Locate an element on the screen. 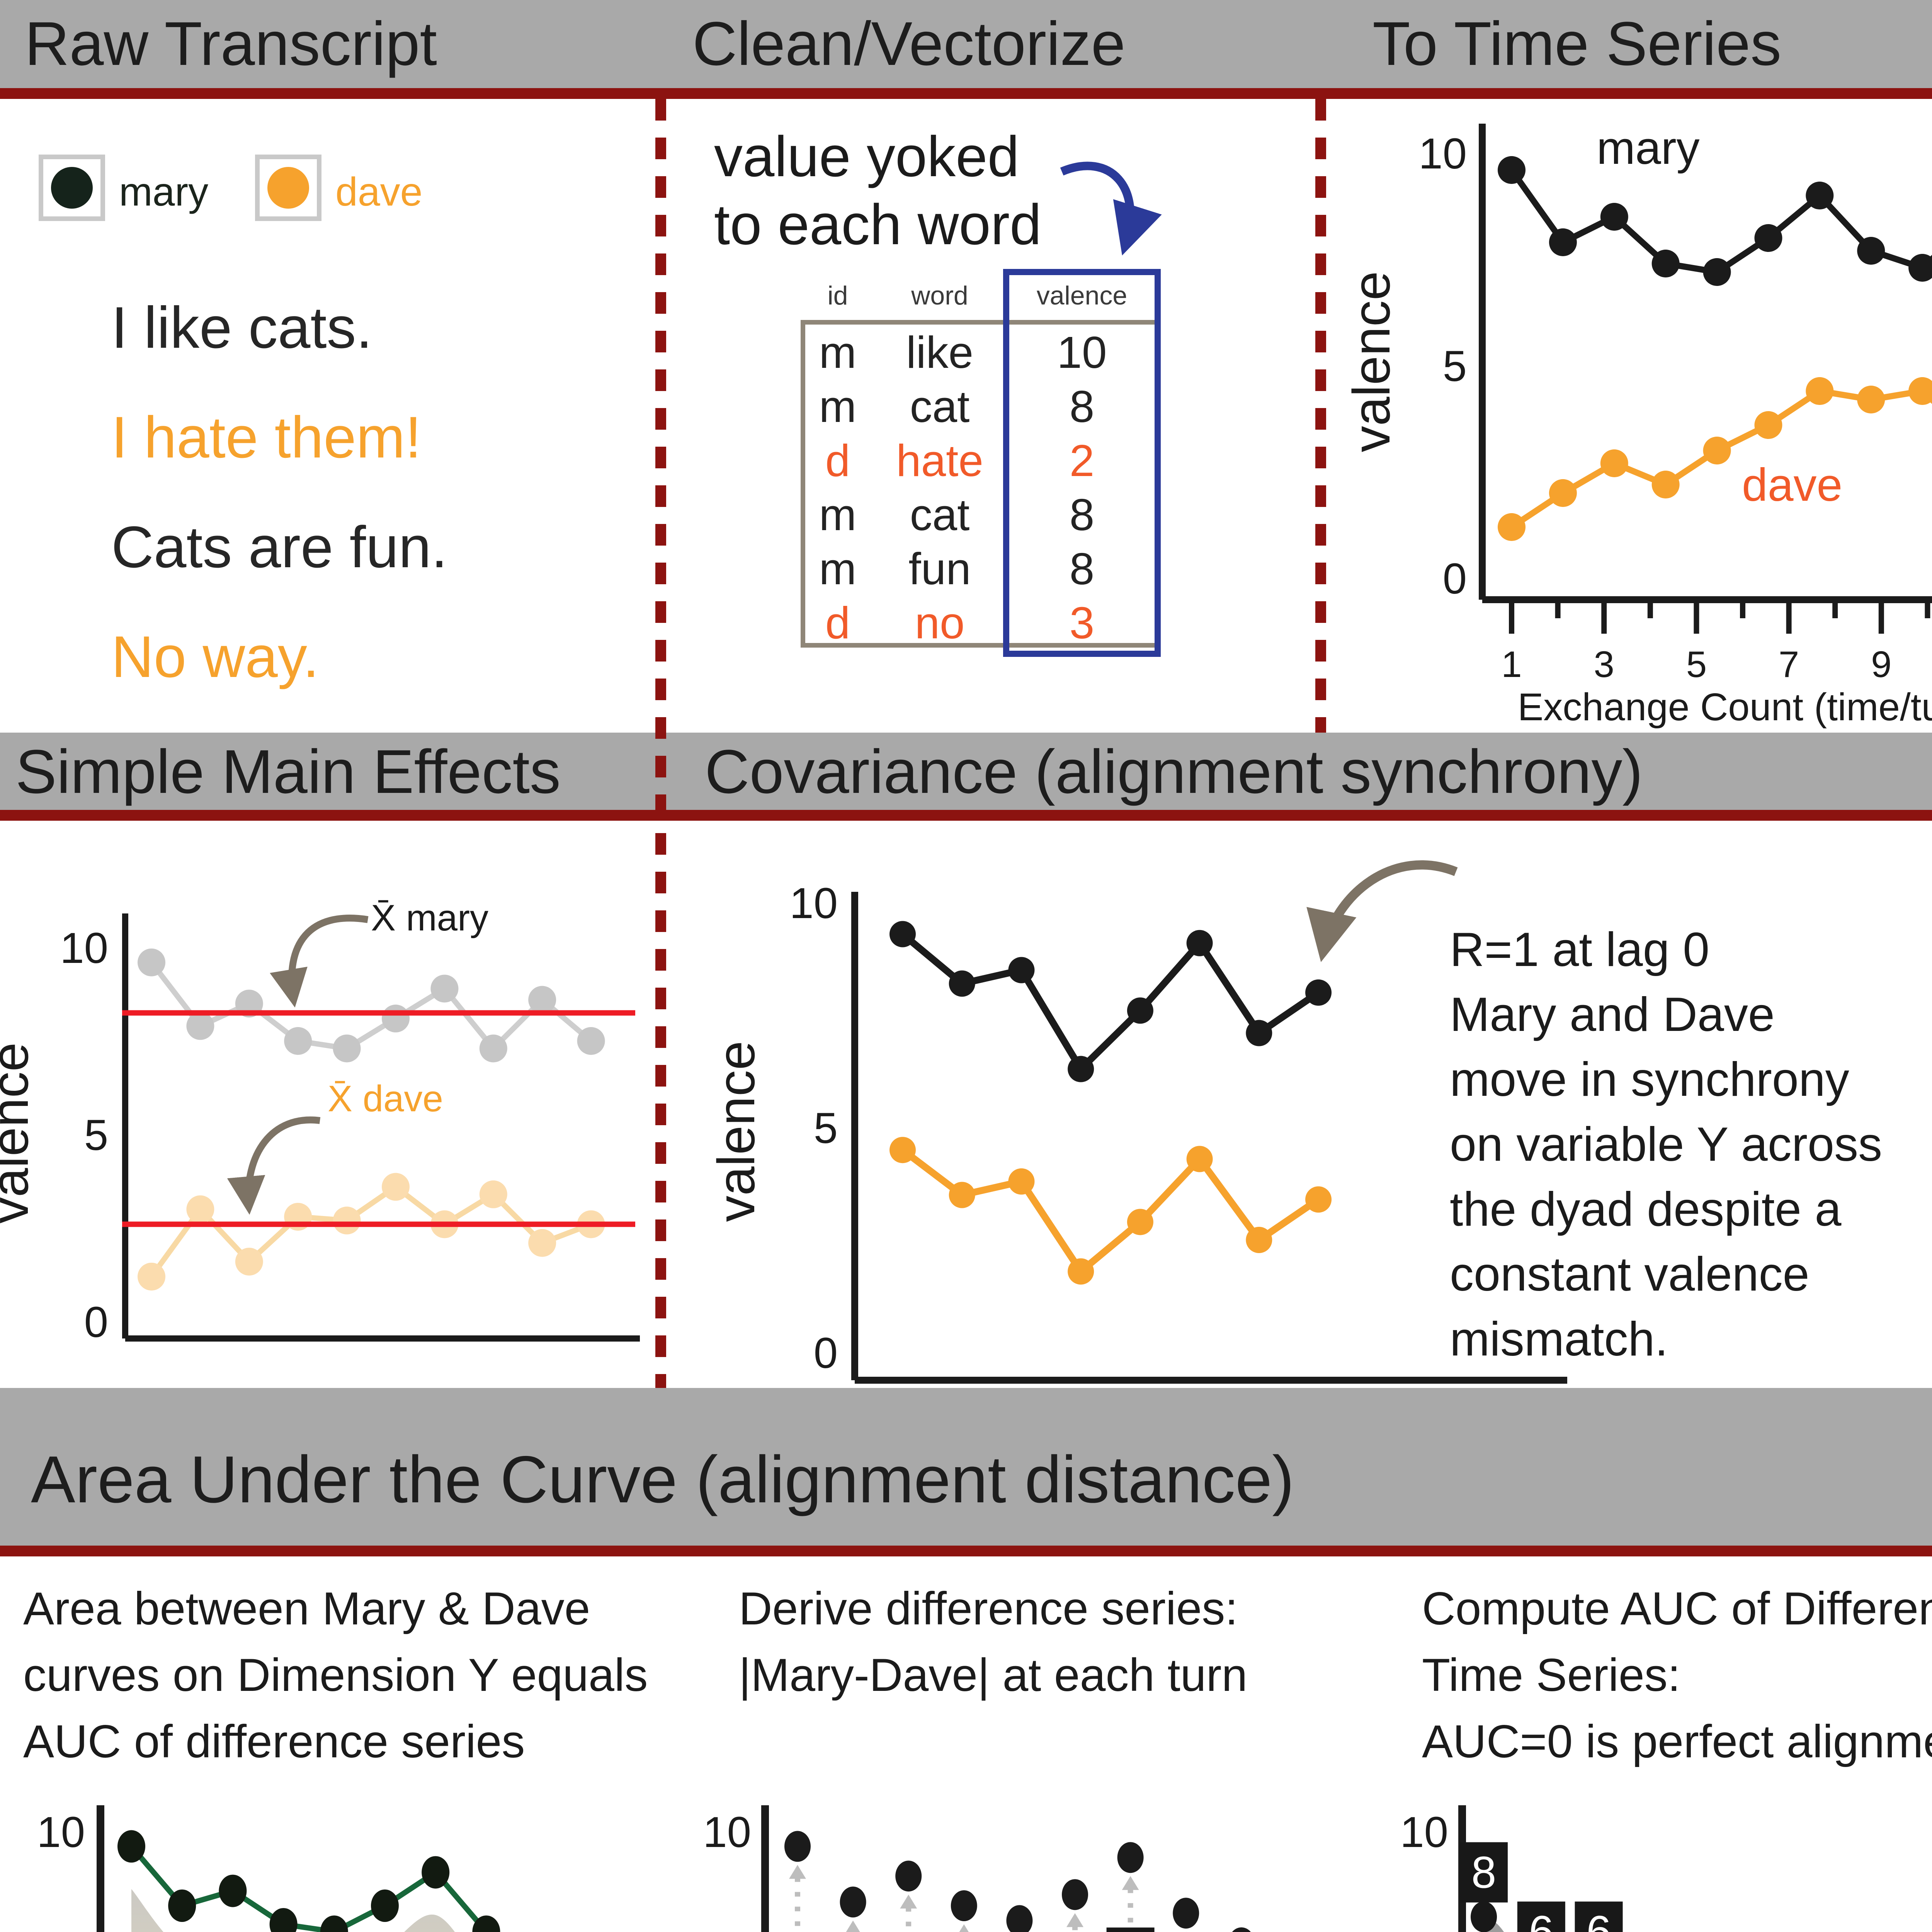 The image size is (1932, 1932). y-axis-title: valence is located at coordinates (19, 1134).